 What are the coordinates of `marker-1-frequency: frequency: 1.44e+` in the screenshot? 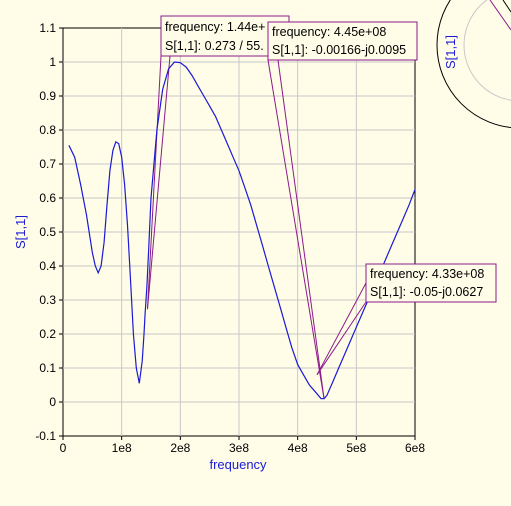 It's located at (215, 27).